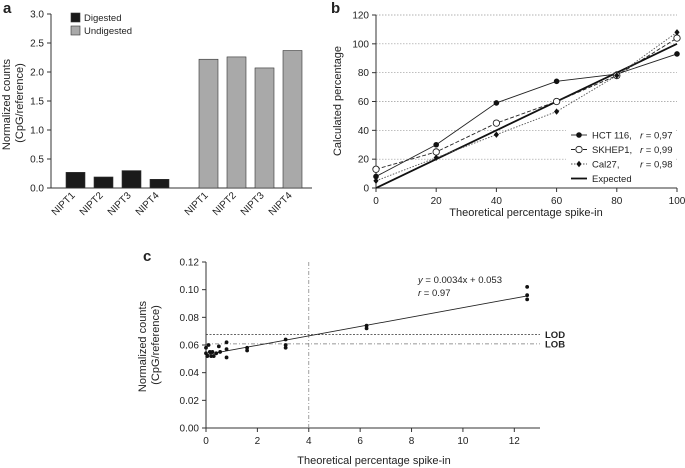  I want to click on series-line-skhep1, so click(526, 103).